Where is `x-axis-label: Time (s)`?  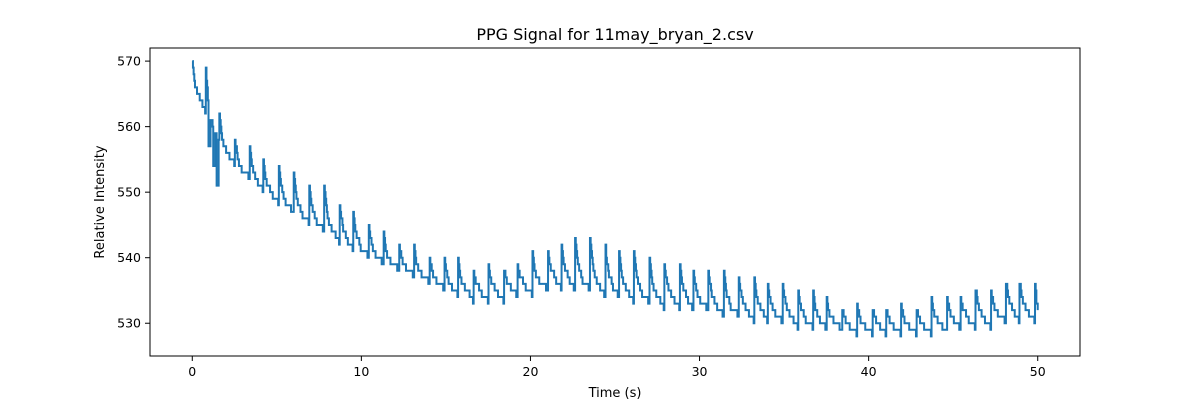 x-axis-label: Time (s) is located at coordinates (615, 393).